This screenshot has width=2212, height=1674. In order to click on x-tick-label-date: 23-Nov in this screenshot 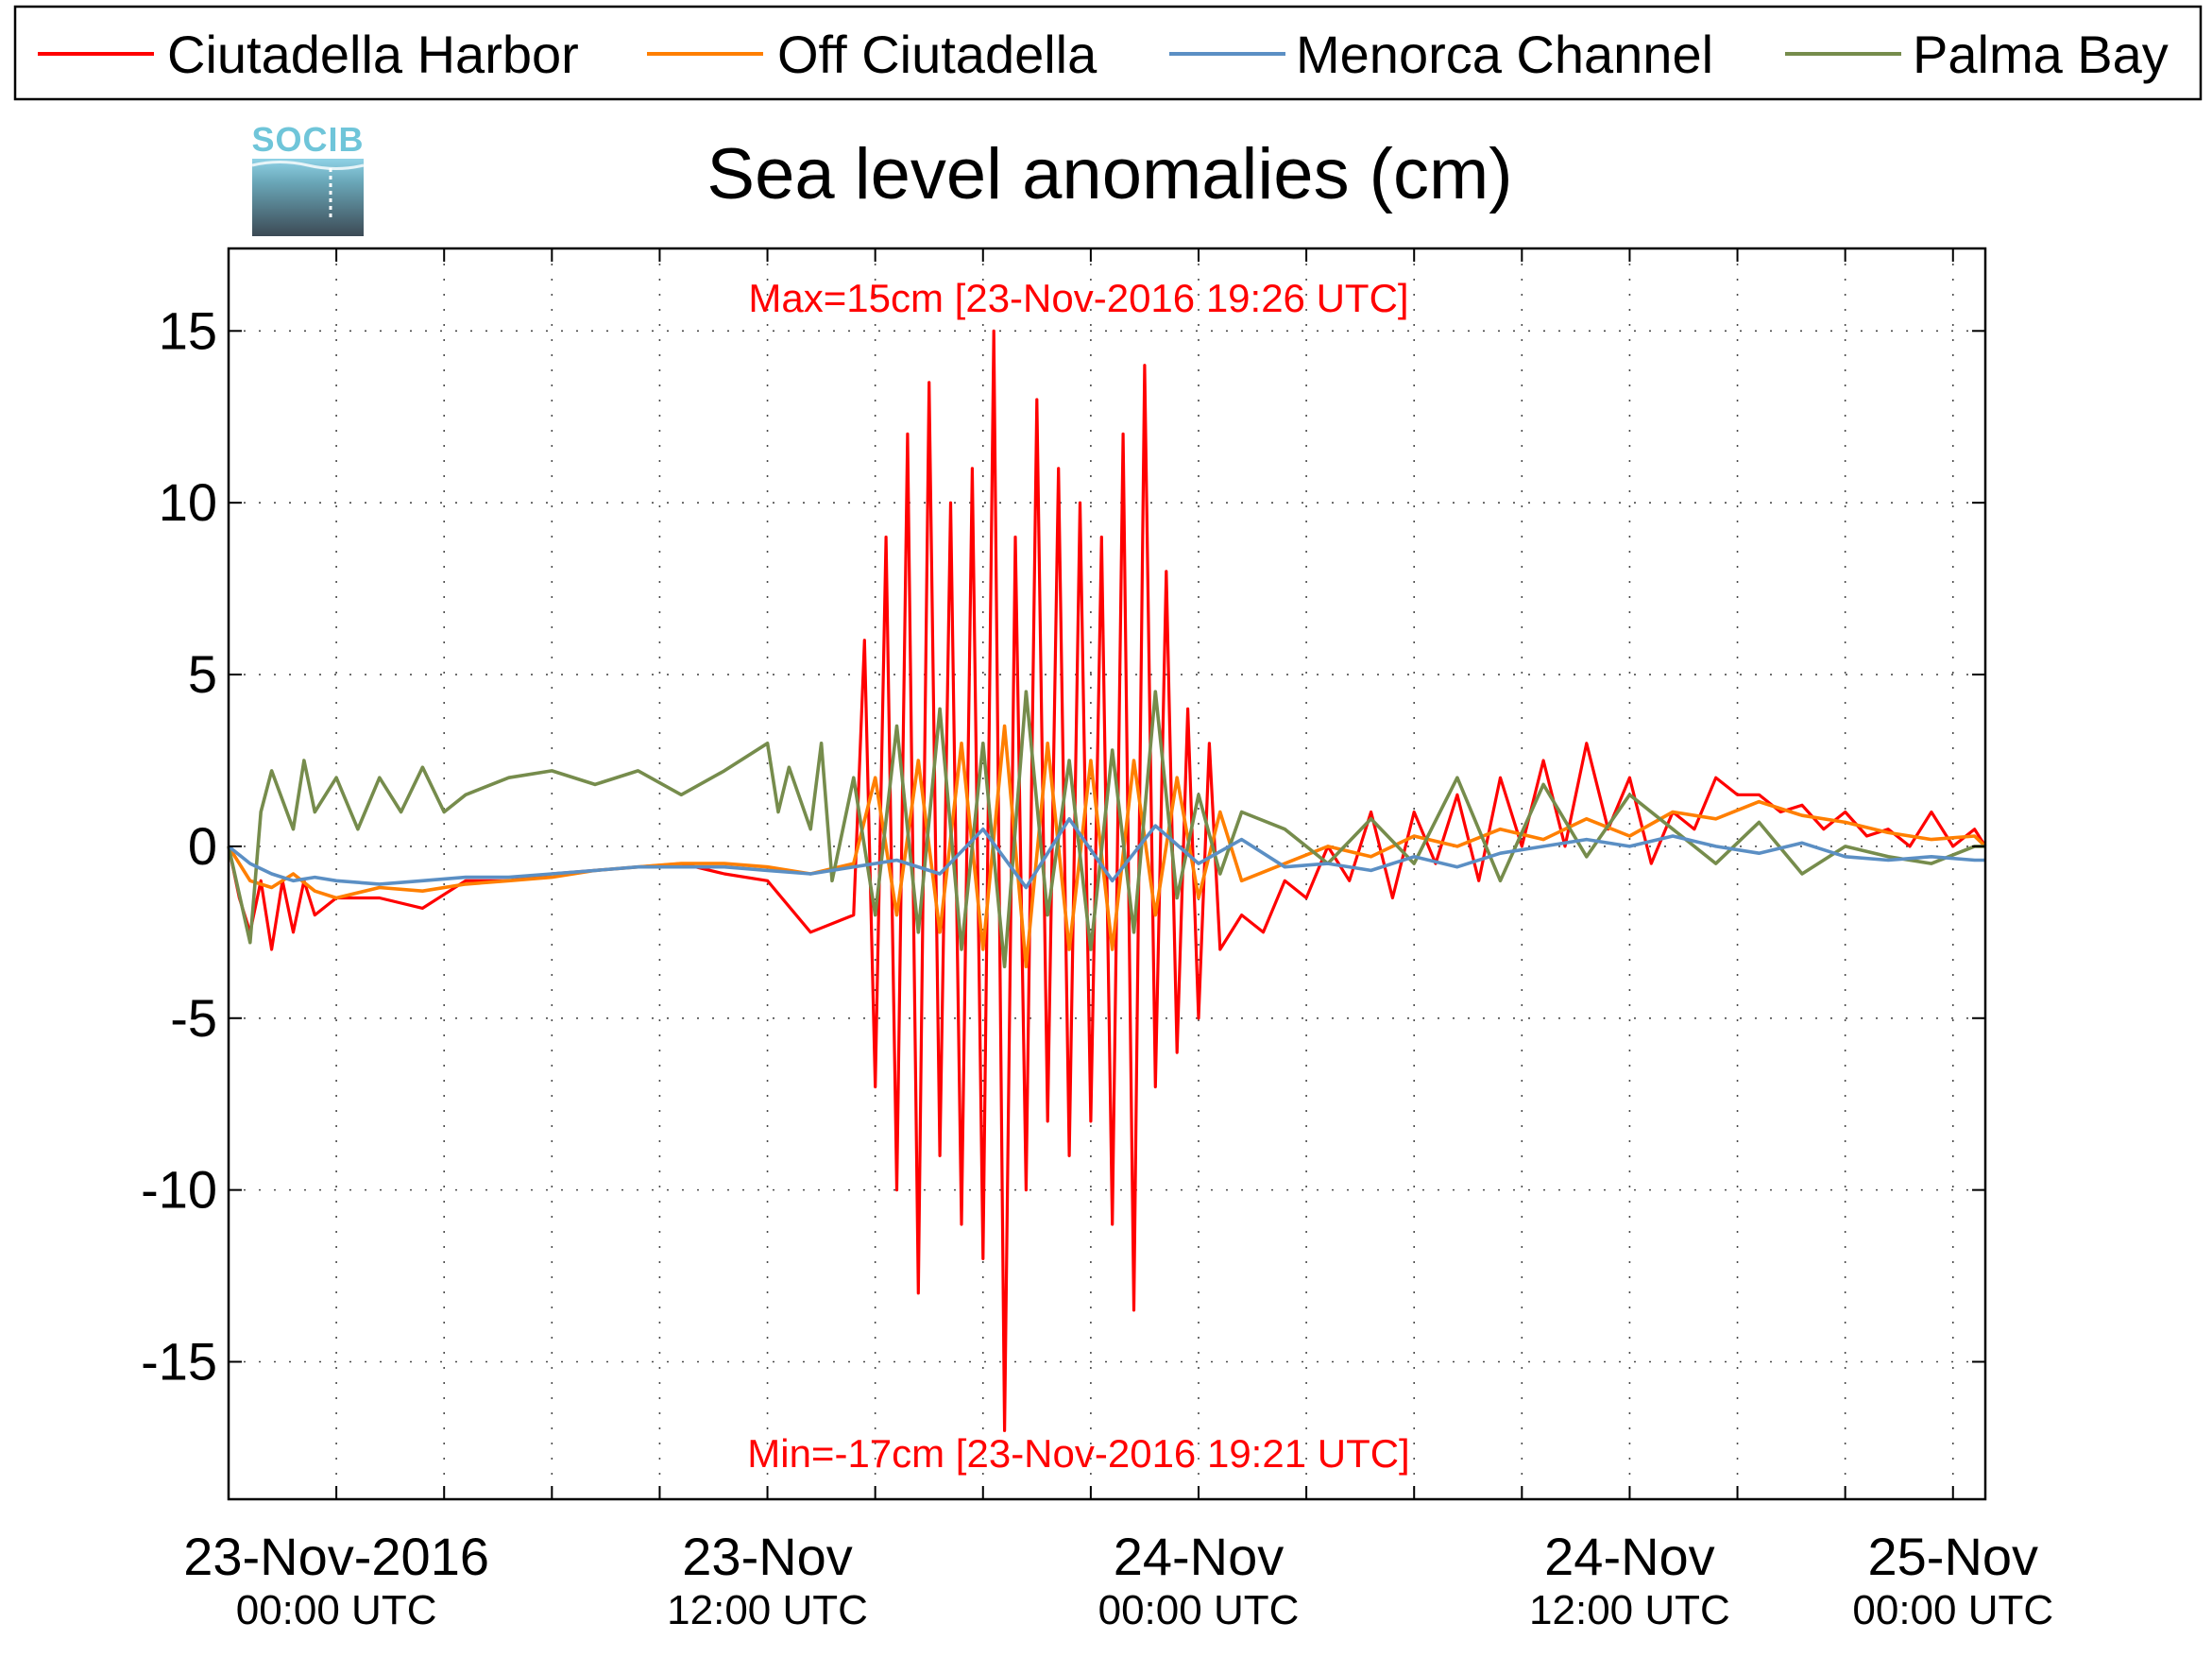, I will do `click(767, 1556)`.